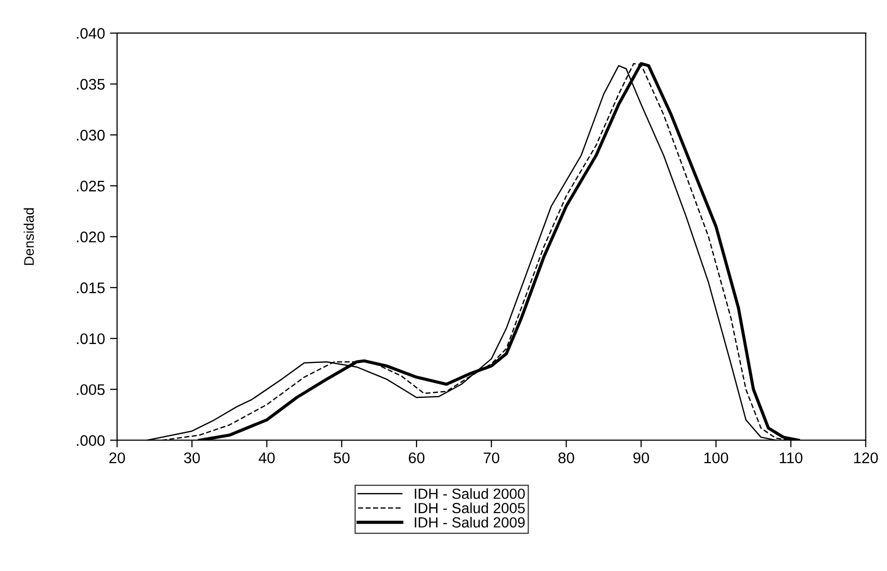 This screenshot has width=887, height=571. Describe the element at coordinates (90, 135) in the screenshot. I see `y-tick-label: .030` at that location.